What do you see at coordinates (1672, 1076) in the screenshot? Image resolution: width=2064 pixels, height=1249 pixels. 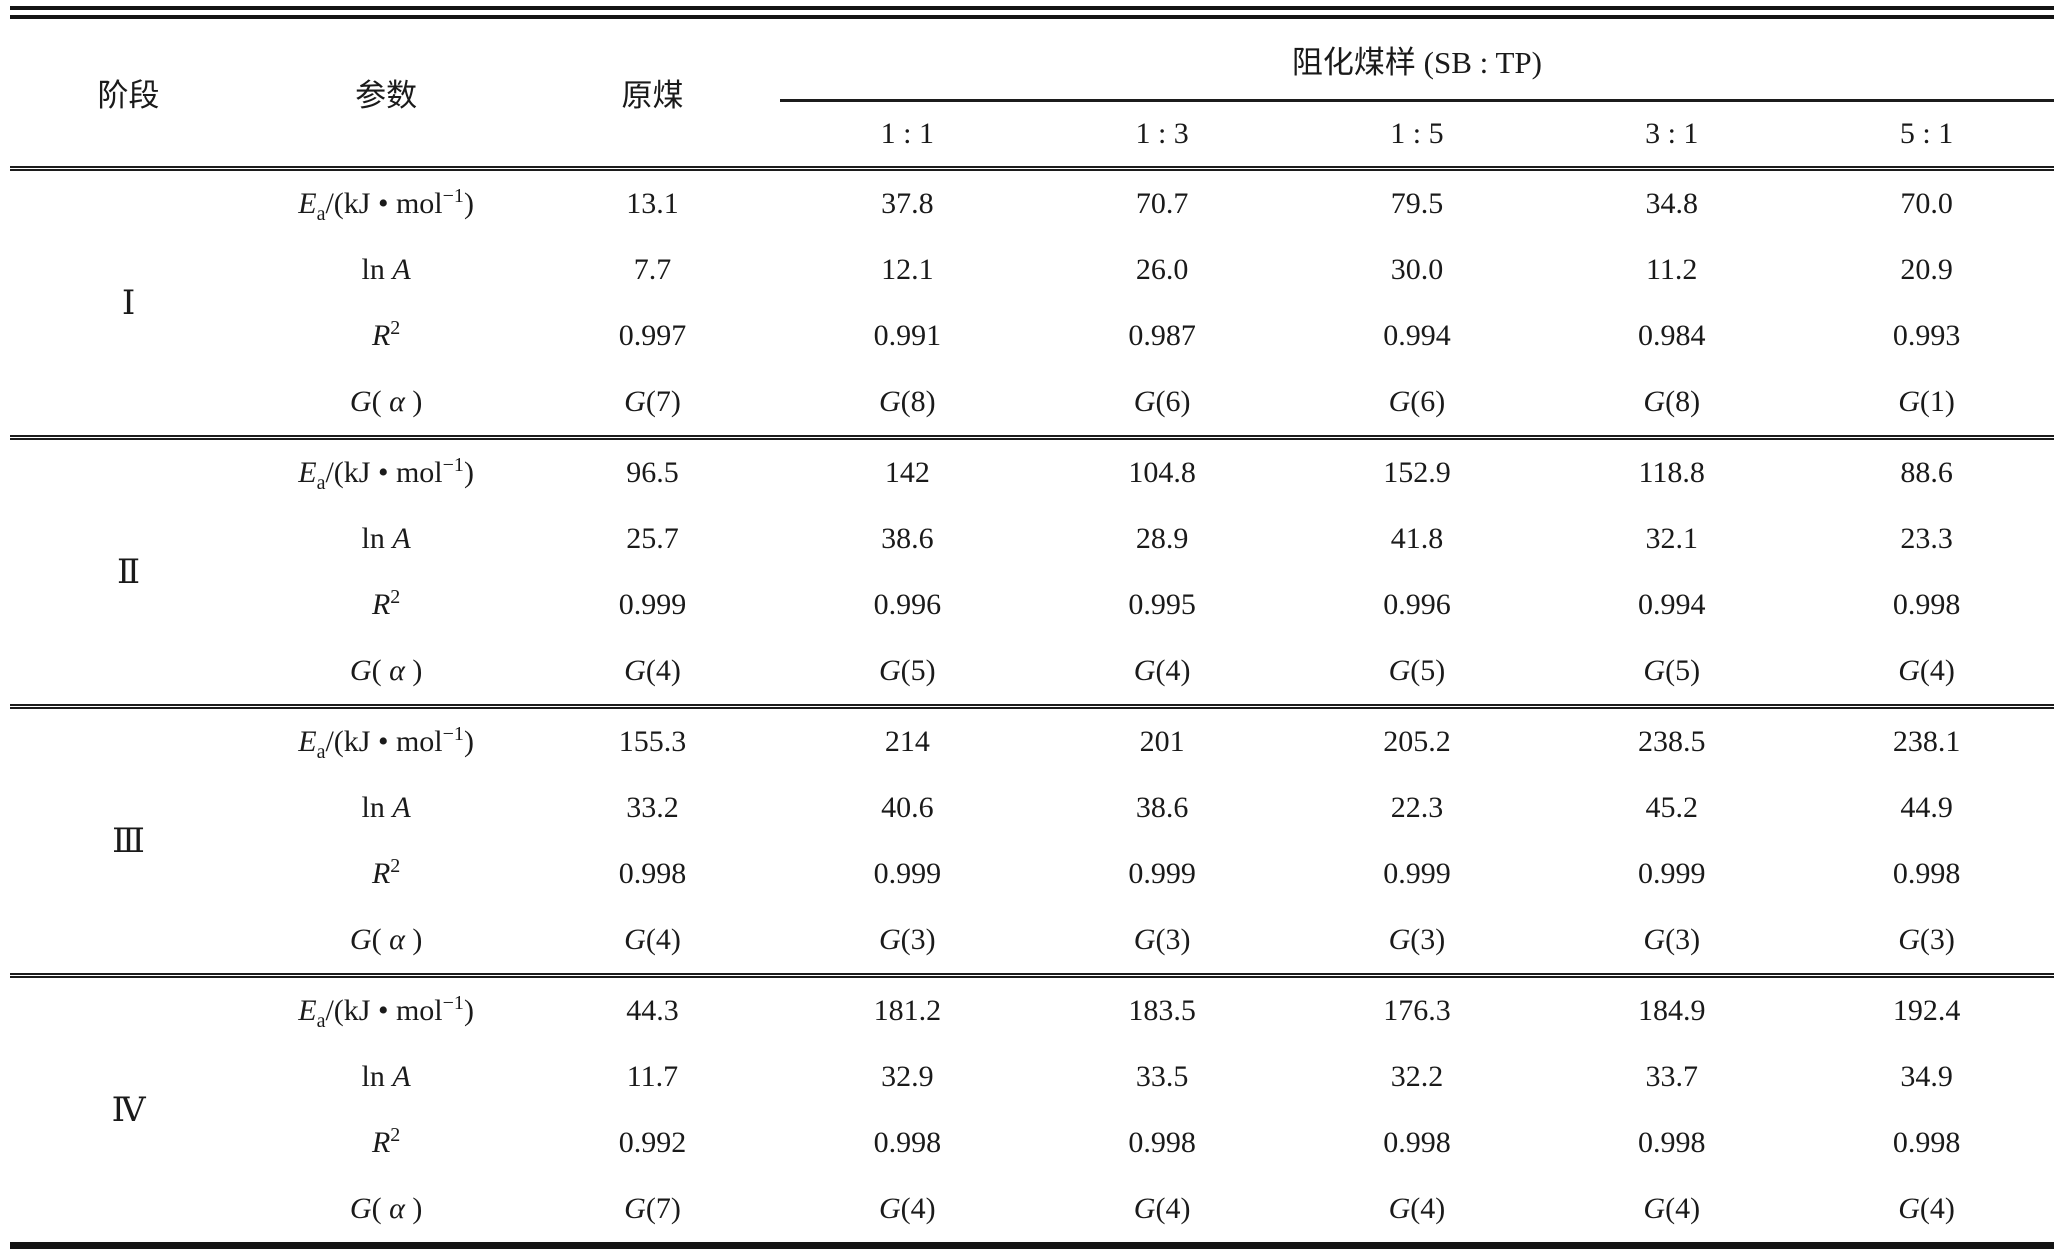 I see `value-cell: 33.7` at bounding box center [1672, 1076].